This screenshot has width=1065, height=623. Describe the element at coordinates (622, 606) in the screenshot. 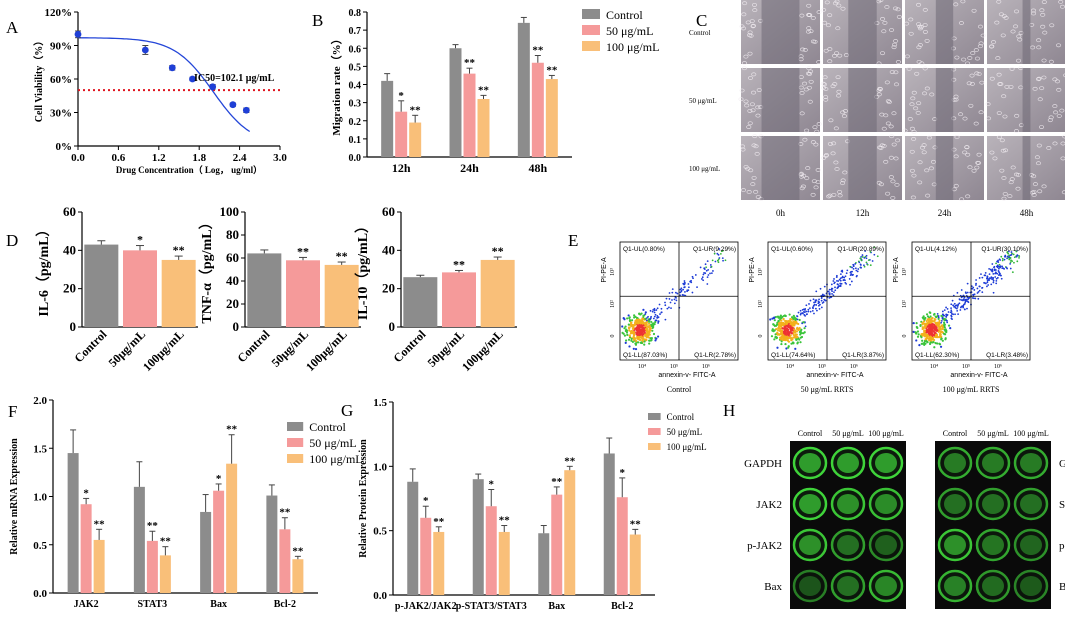

I see `category-label: Bcl-2` at that location.